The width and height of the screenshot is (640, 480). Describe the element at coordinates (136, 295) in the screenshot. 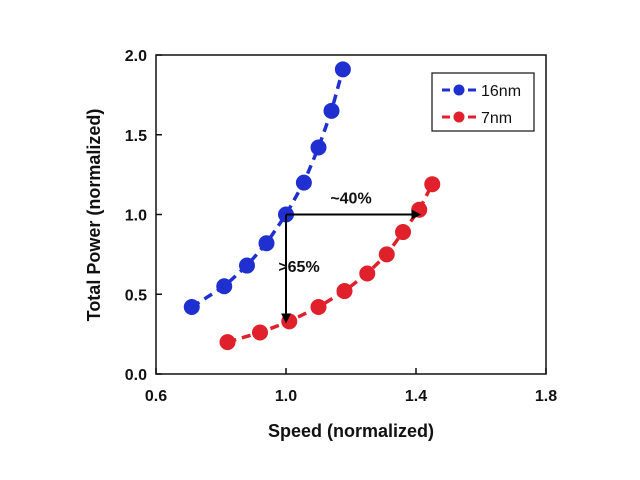

I see `y-tick-label: 0.5` at that location.